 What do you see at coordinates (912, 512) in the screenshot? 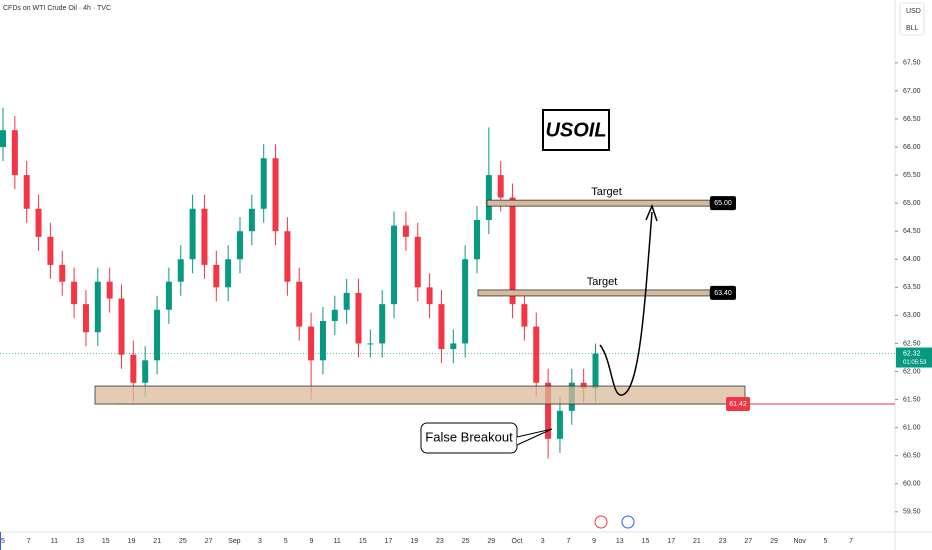
I see `y-tick-label: 59.50` at bounding box center [912, 512].